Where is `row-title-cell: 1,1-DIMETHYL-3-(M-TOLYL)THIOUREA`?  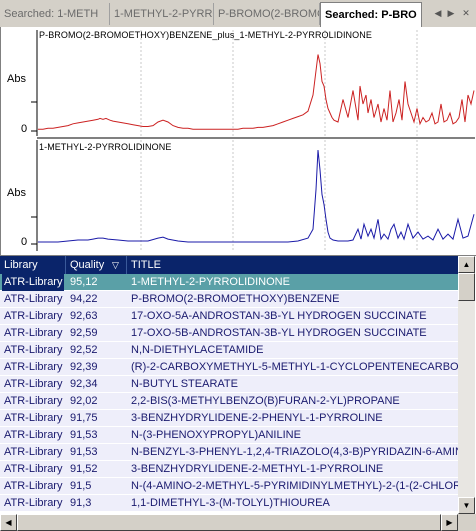 row-title-cell: 1,1-DIMETHYL-3-(M-TOLYL)THIOUREA is located at coordinates (230, 503).